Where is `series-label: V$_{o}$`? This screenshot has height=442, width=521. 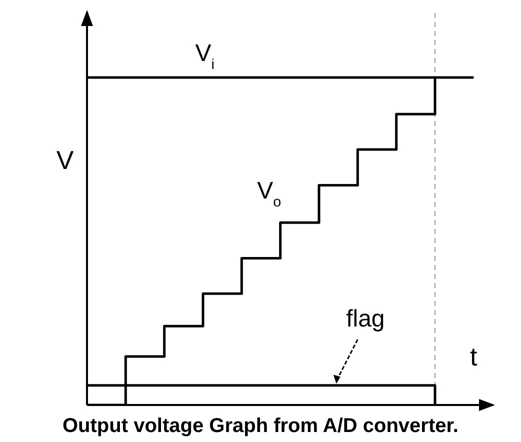
series-label: V$_{o}$ is located at coordinates (269, 194).